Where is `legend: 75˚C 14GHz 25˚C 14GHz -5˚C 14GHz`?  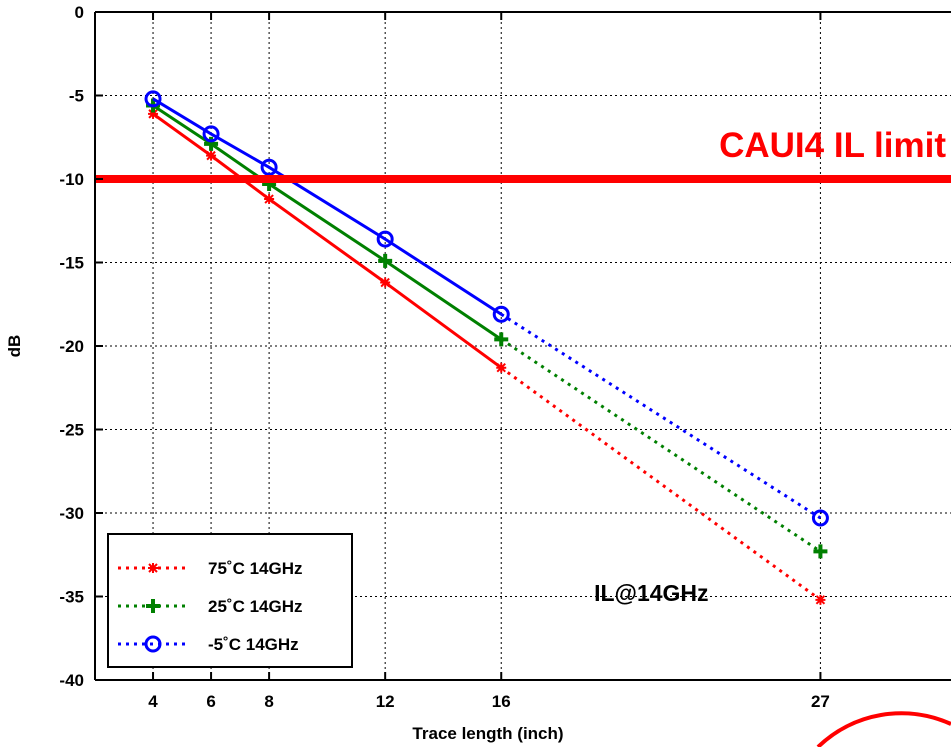 legend: 75˚C 14GHz 25˚C 14GHz -5˚C 14GHz is located at coordinates (230, 600).